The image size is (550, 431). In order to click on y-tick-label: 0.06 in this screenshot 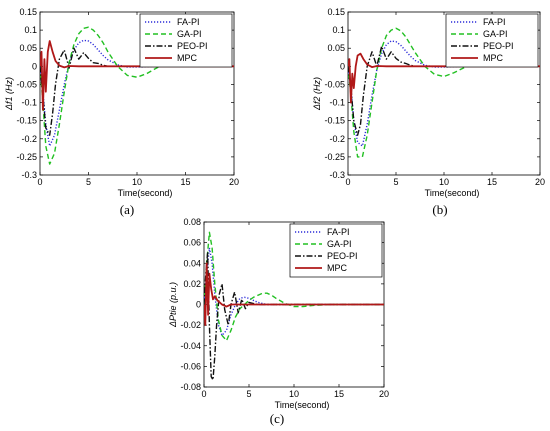, I will do `click(192, 243)`.